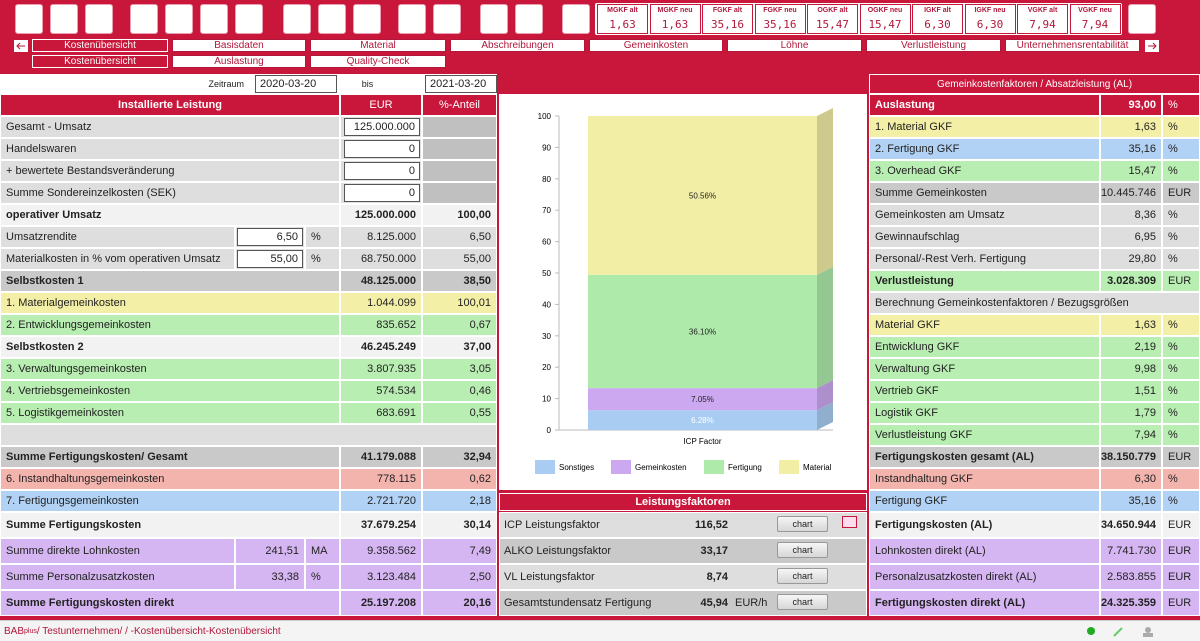  Describe the element at coordinates (656, 45) in the screenshot. I see `tab: Gemeinkosten` at that location.